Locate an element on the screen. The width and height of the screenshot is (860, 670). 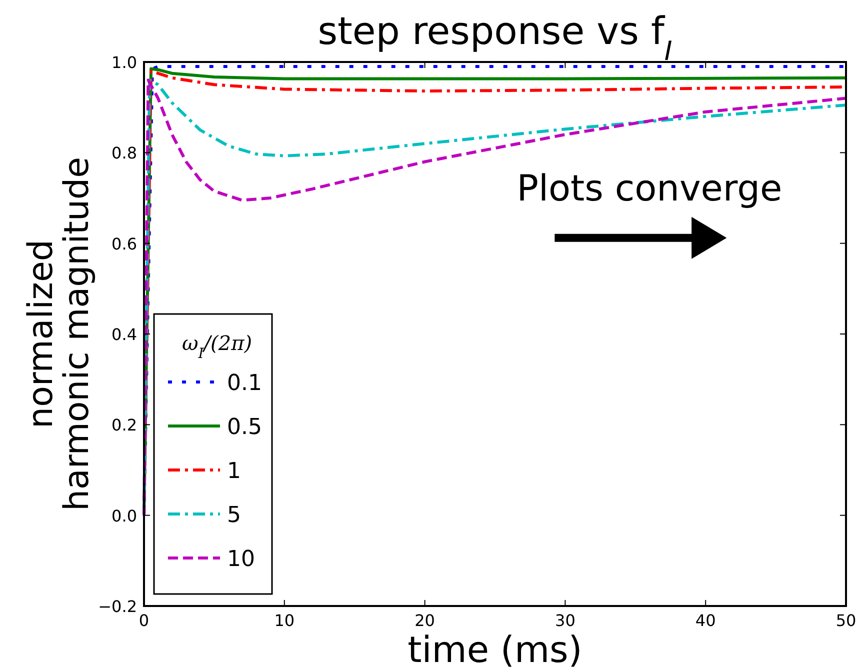
y-tick-label: 0.8 is located at coordinates (124, 153).